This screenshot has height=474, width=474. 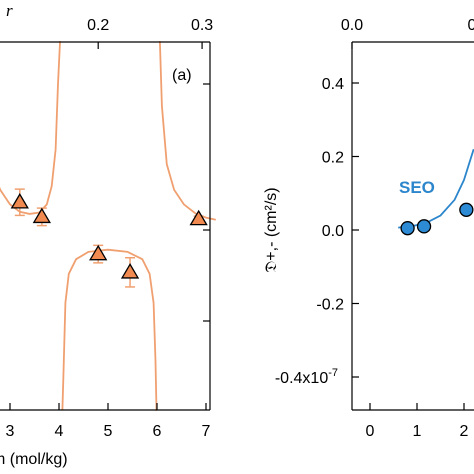 I want to click on right-y-tick-label: 0.0, so click(x=333, y=231).